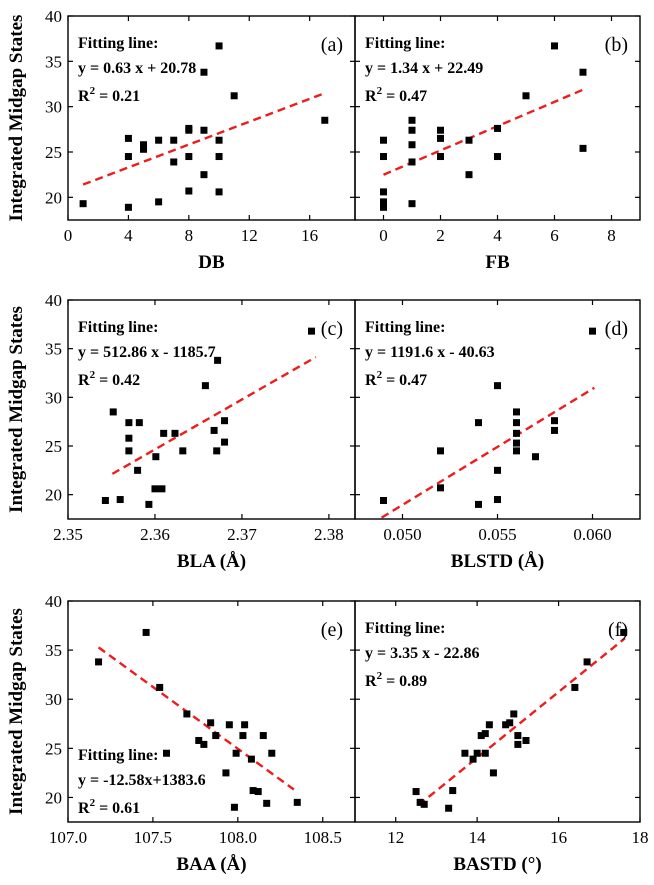 The width and height of the screenshot is (654, 885). What do you see at coordinates (211, 262) in the screenshot?
I see `x-axis-title: DB` at bounding box center [211, 262].